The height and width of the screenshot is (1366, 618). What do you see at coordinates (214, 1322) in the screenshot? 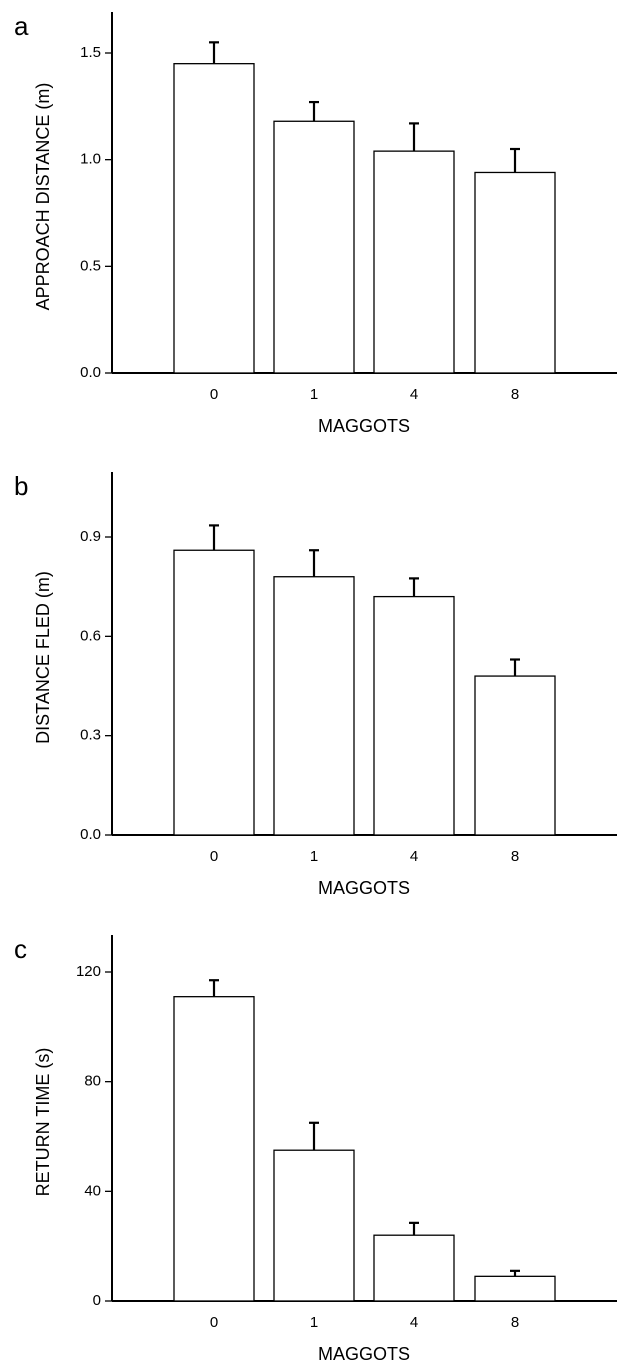
I see `panel-c-x-tick-label: 0` at bounding box center [214, 1322].